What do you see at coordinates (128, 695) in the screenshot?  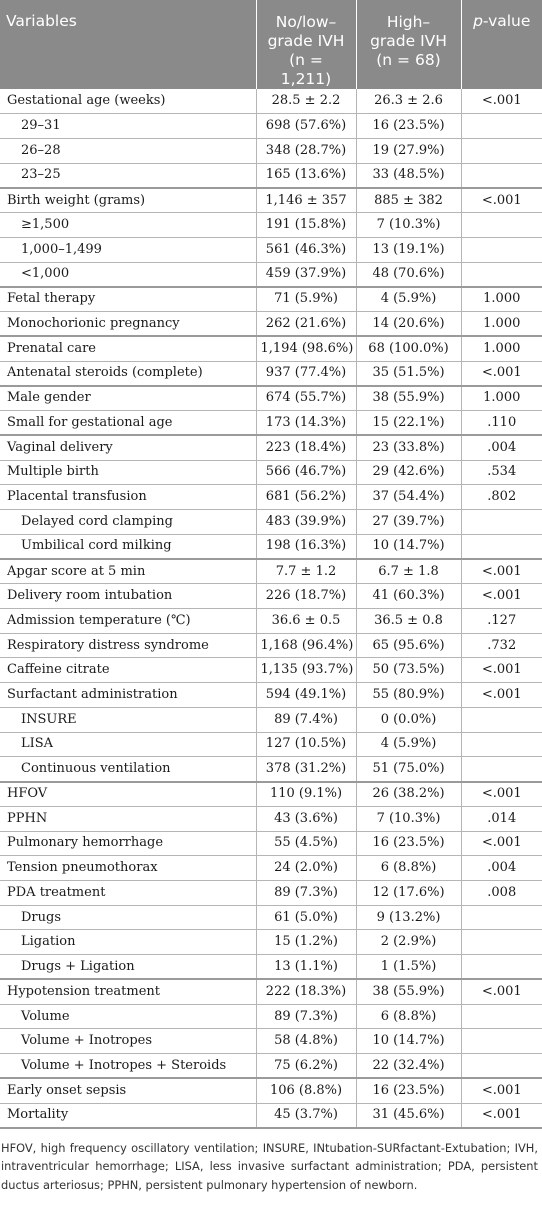 I see `cell-variable: Surfactant administration` at bounding box center [128, 695].